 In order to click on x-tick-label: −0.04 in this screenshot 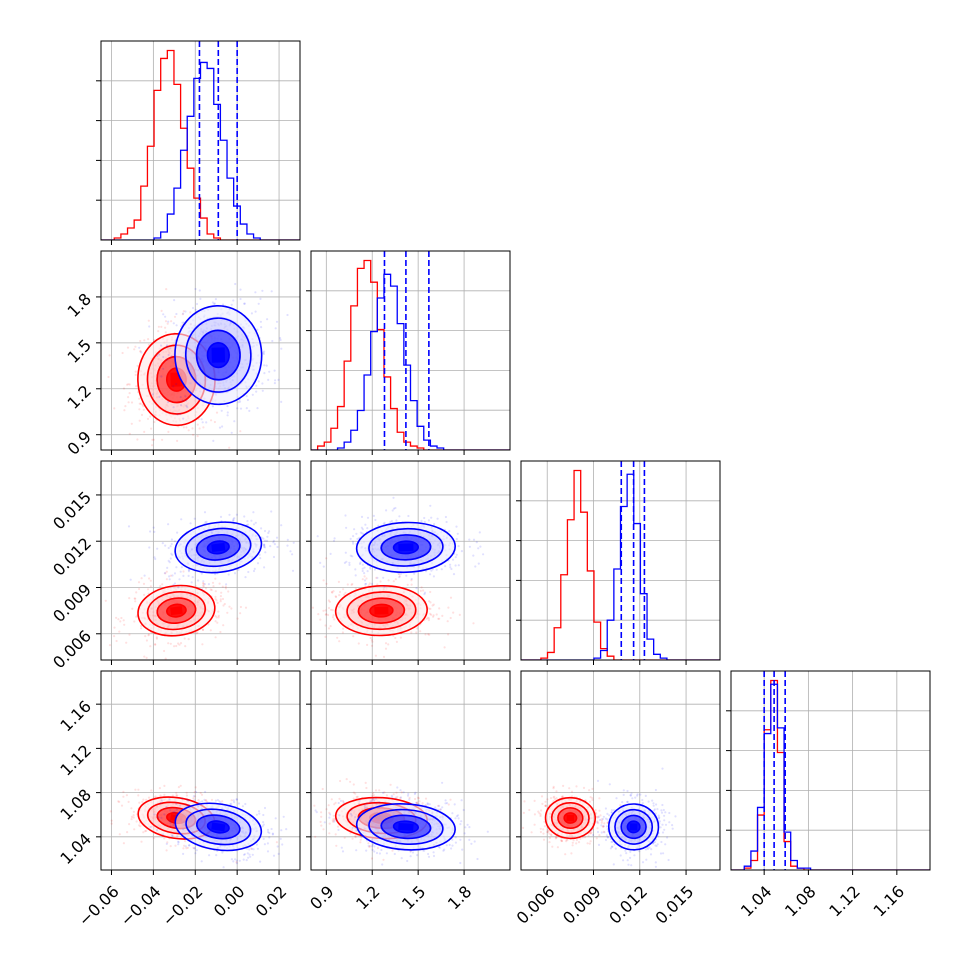, I will do `click(141, 906)`.